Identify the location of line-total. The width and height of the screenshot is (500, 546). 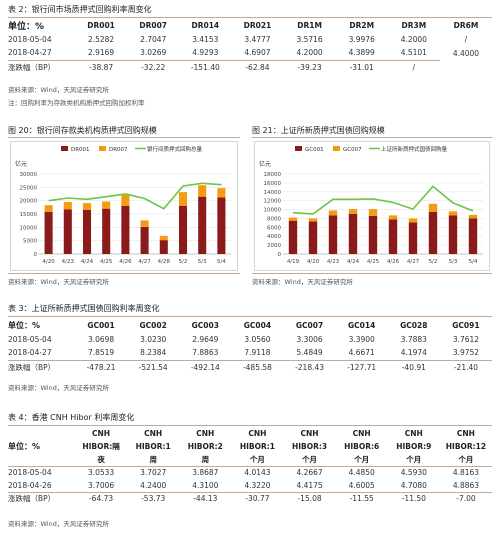
(135, 196).